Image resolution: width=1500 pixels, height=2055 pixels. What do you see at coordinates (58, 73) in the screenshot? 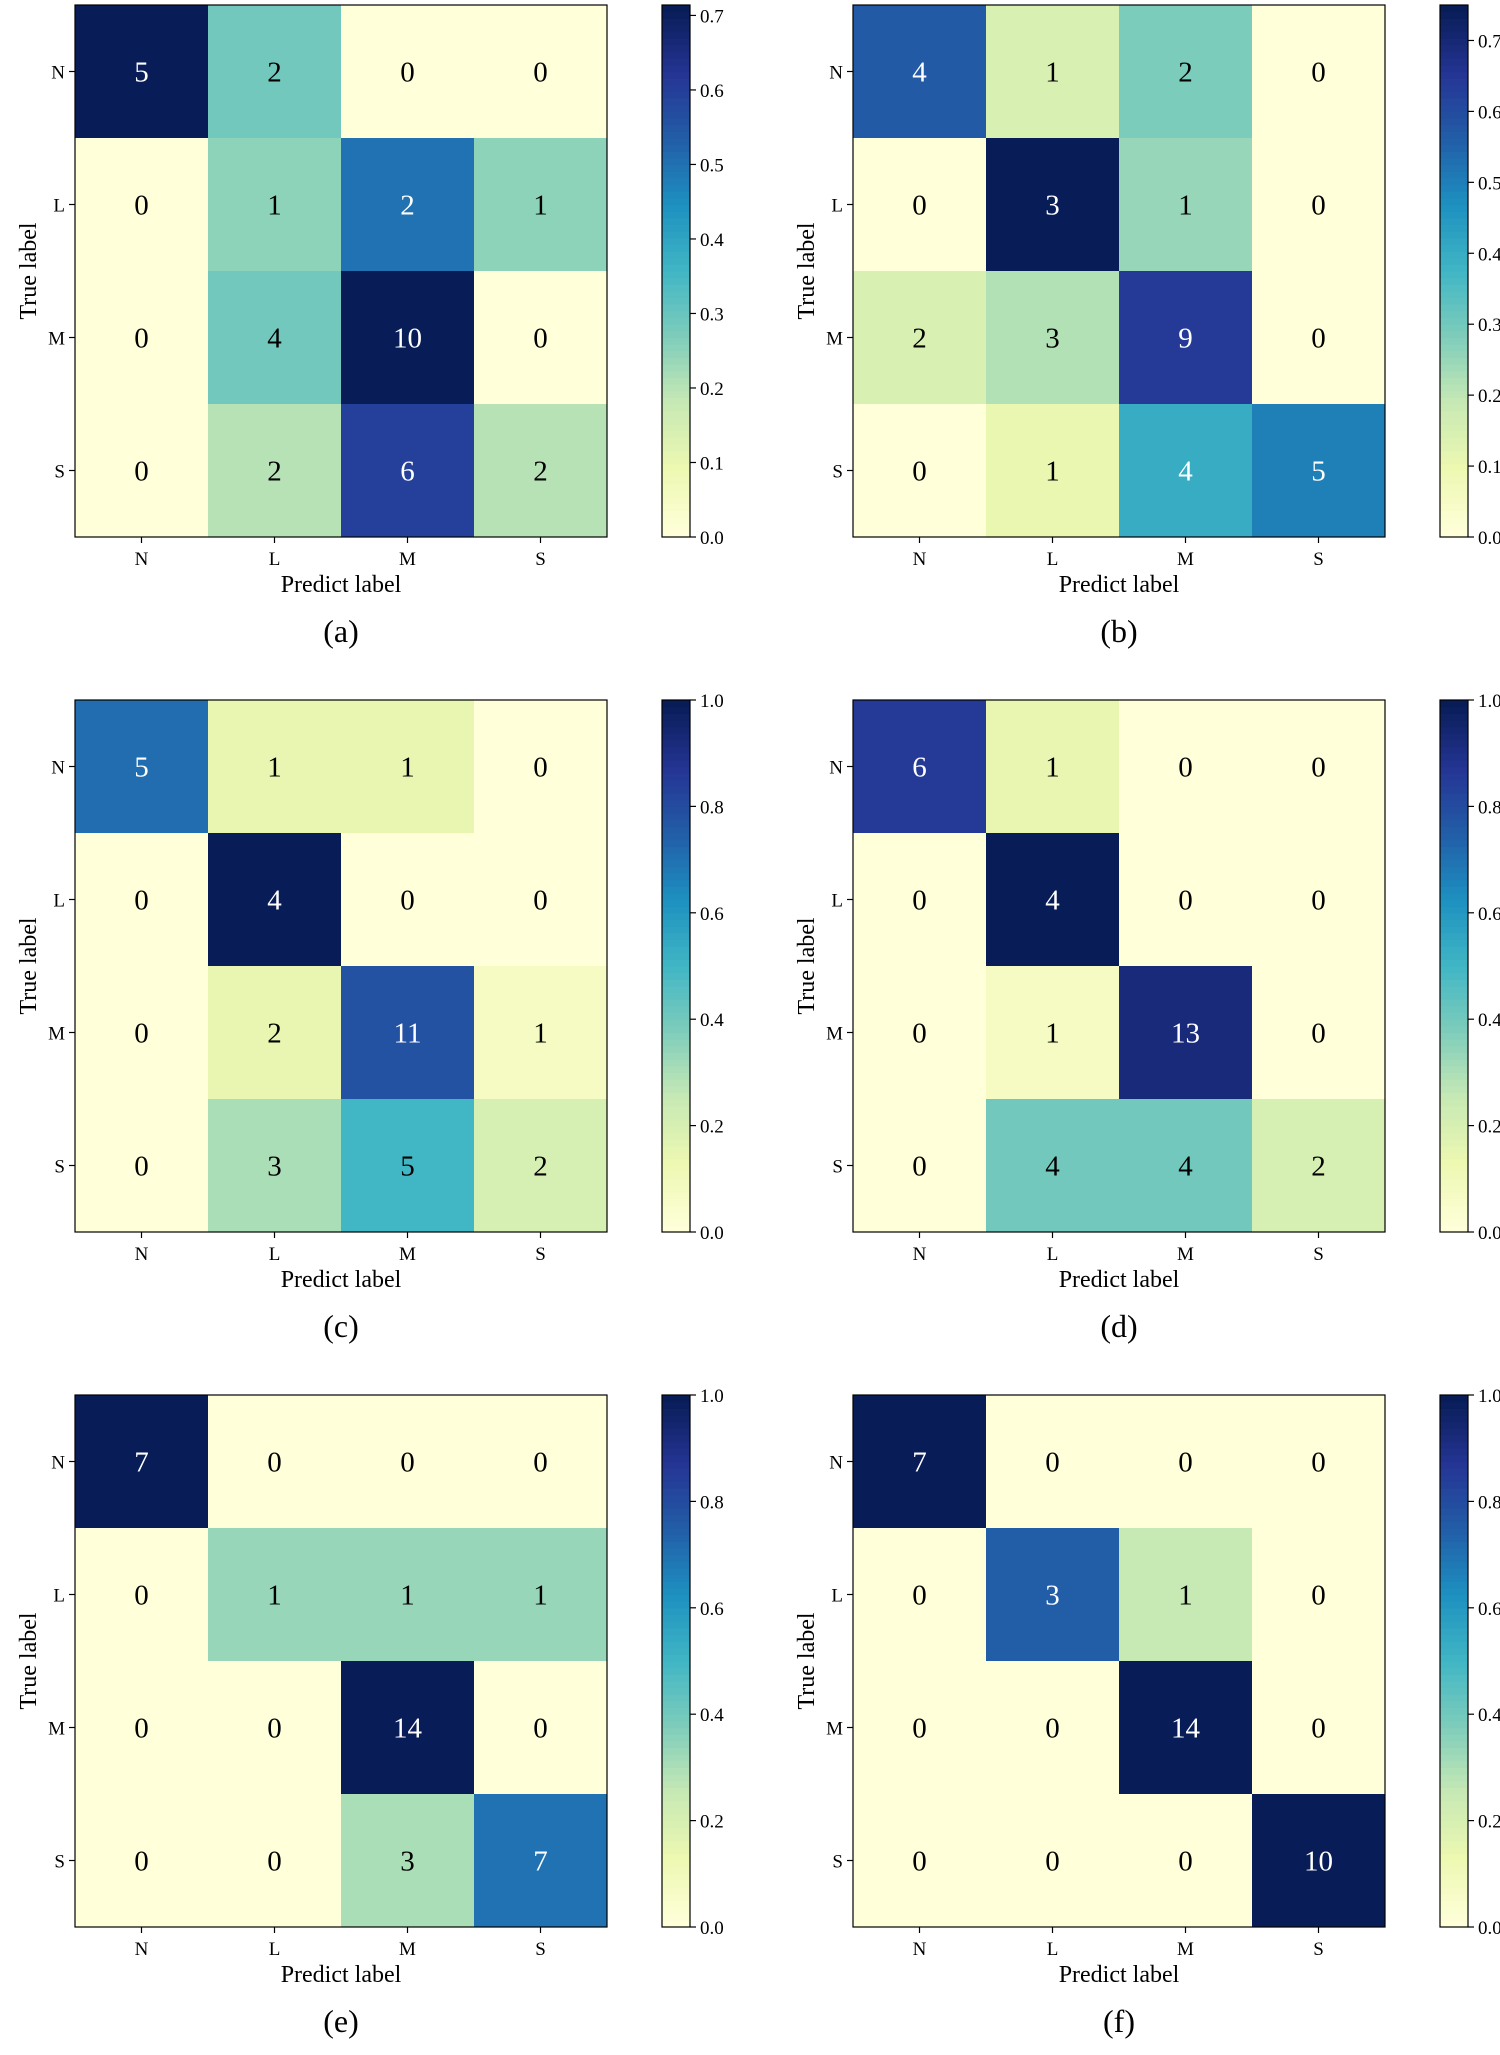
I see `y-tick-label: N` at bounding box center [58, 73].